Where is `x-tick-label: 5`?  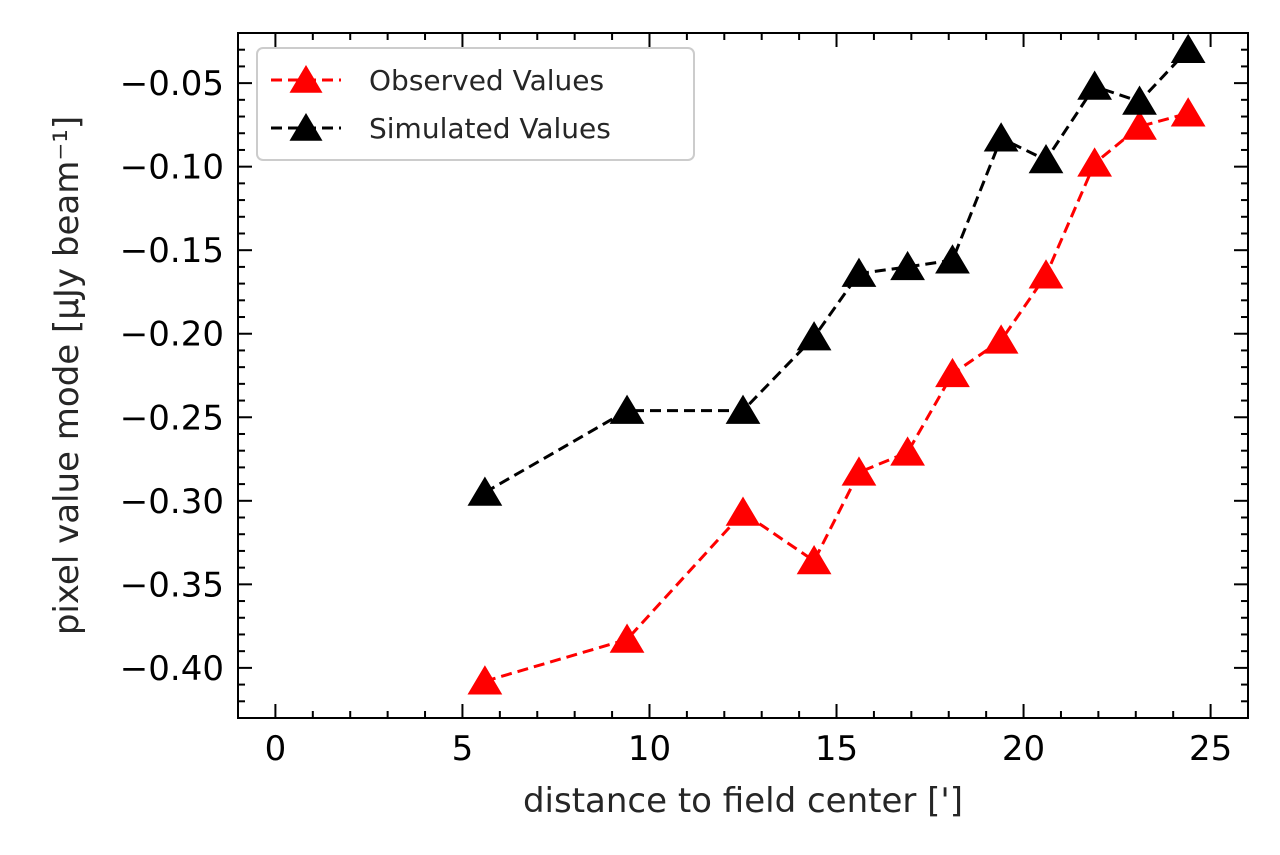
x-tick-label: 5 is located at coordinates (463, 749).